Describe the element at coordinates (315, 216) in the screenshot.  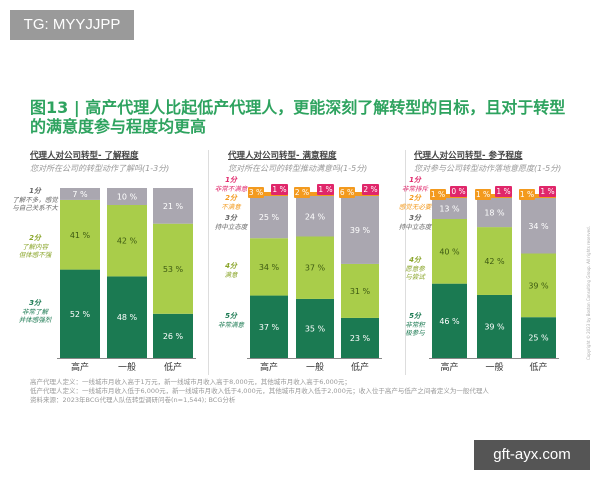
I see `data-label: 24 %` at that location.